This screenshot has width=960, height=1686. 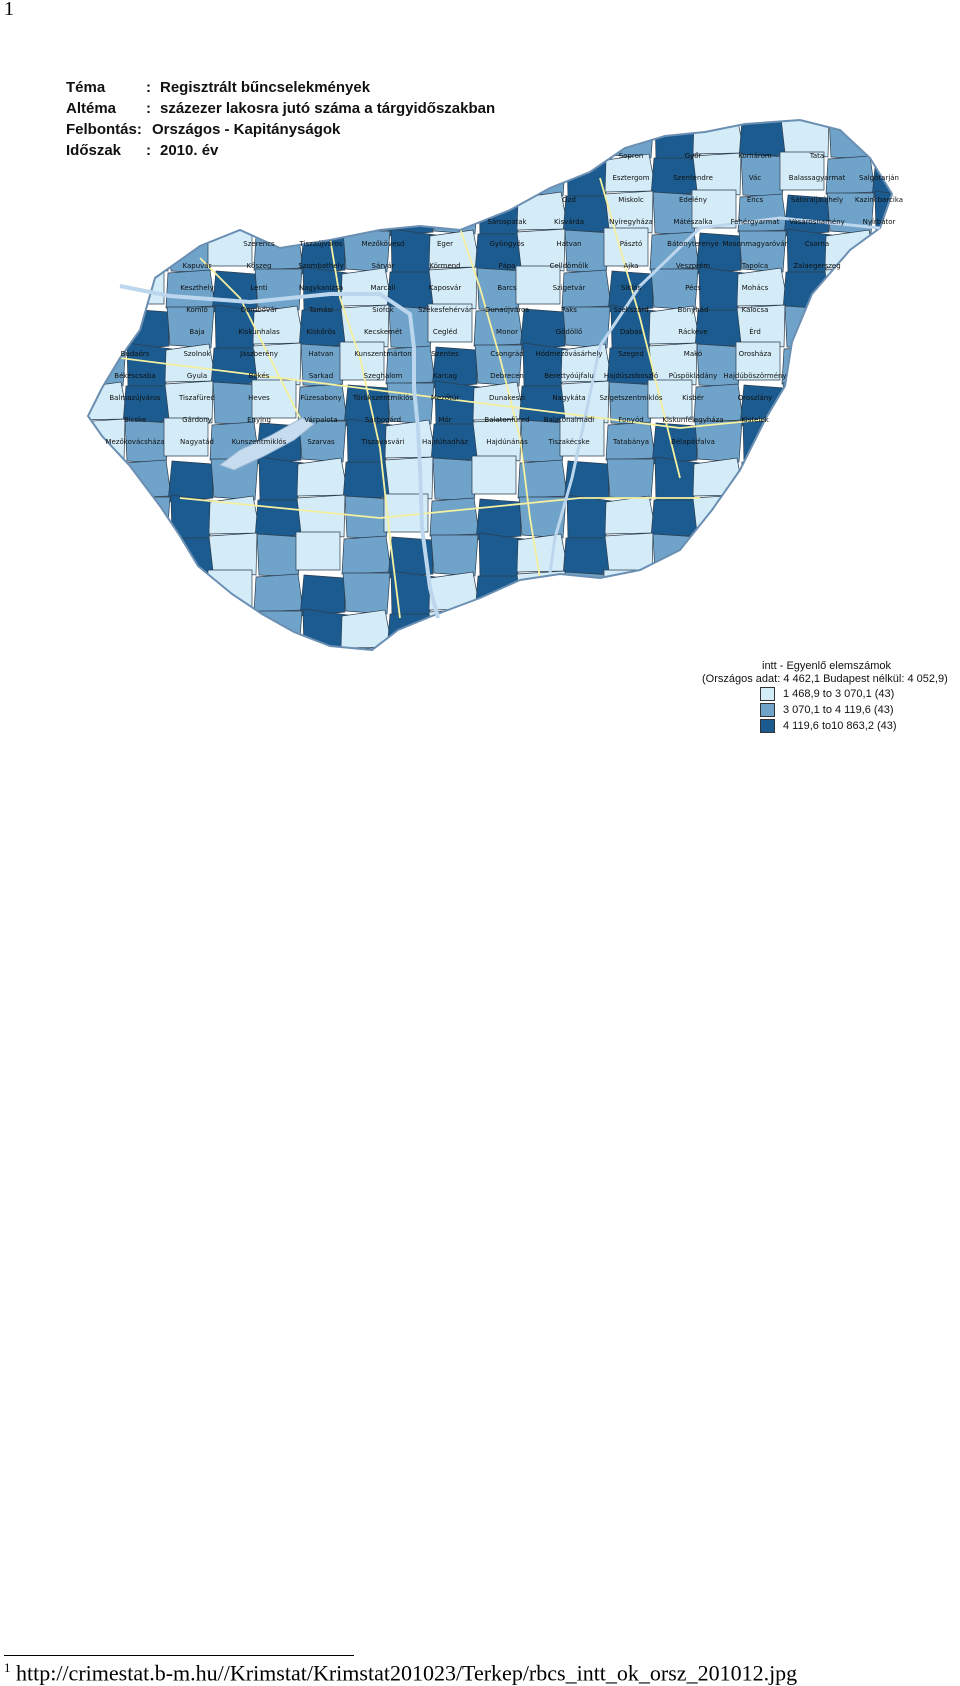 What do you see at coordinates (9, 10) in the screenshot?
I see `page-number: 1` at bounding box center [9, 10].